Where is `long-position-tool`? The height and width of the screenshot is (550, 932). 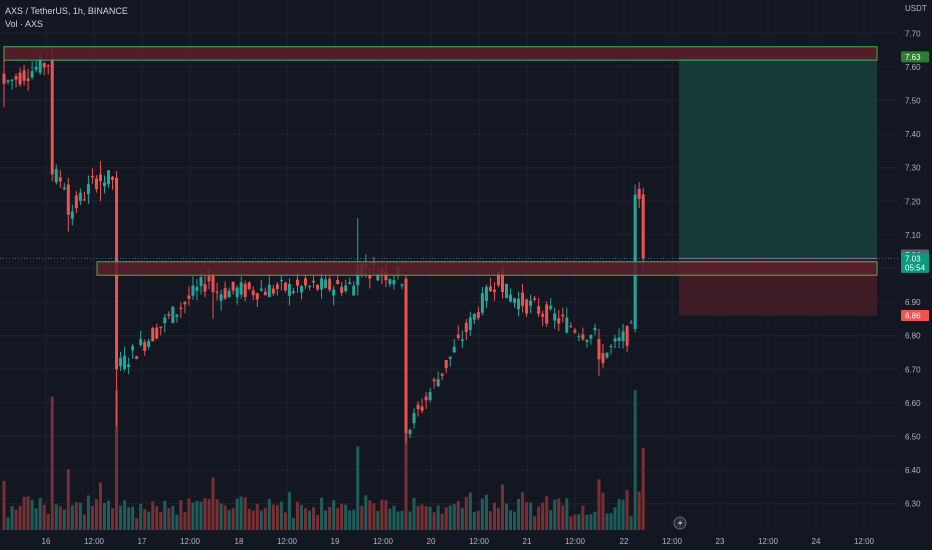 long-position-tool is located at coordinates (778, 186).